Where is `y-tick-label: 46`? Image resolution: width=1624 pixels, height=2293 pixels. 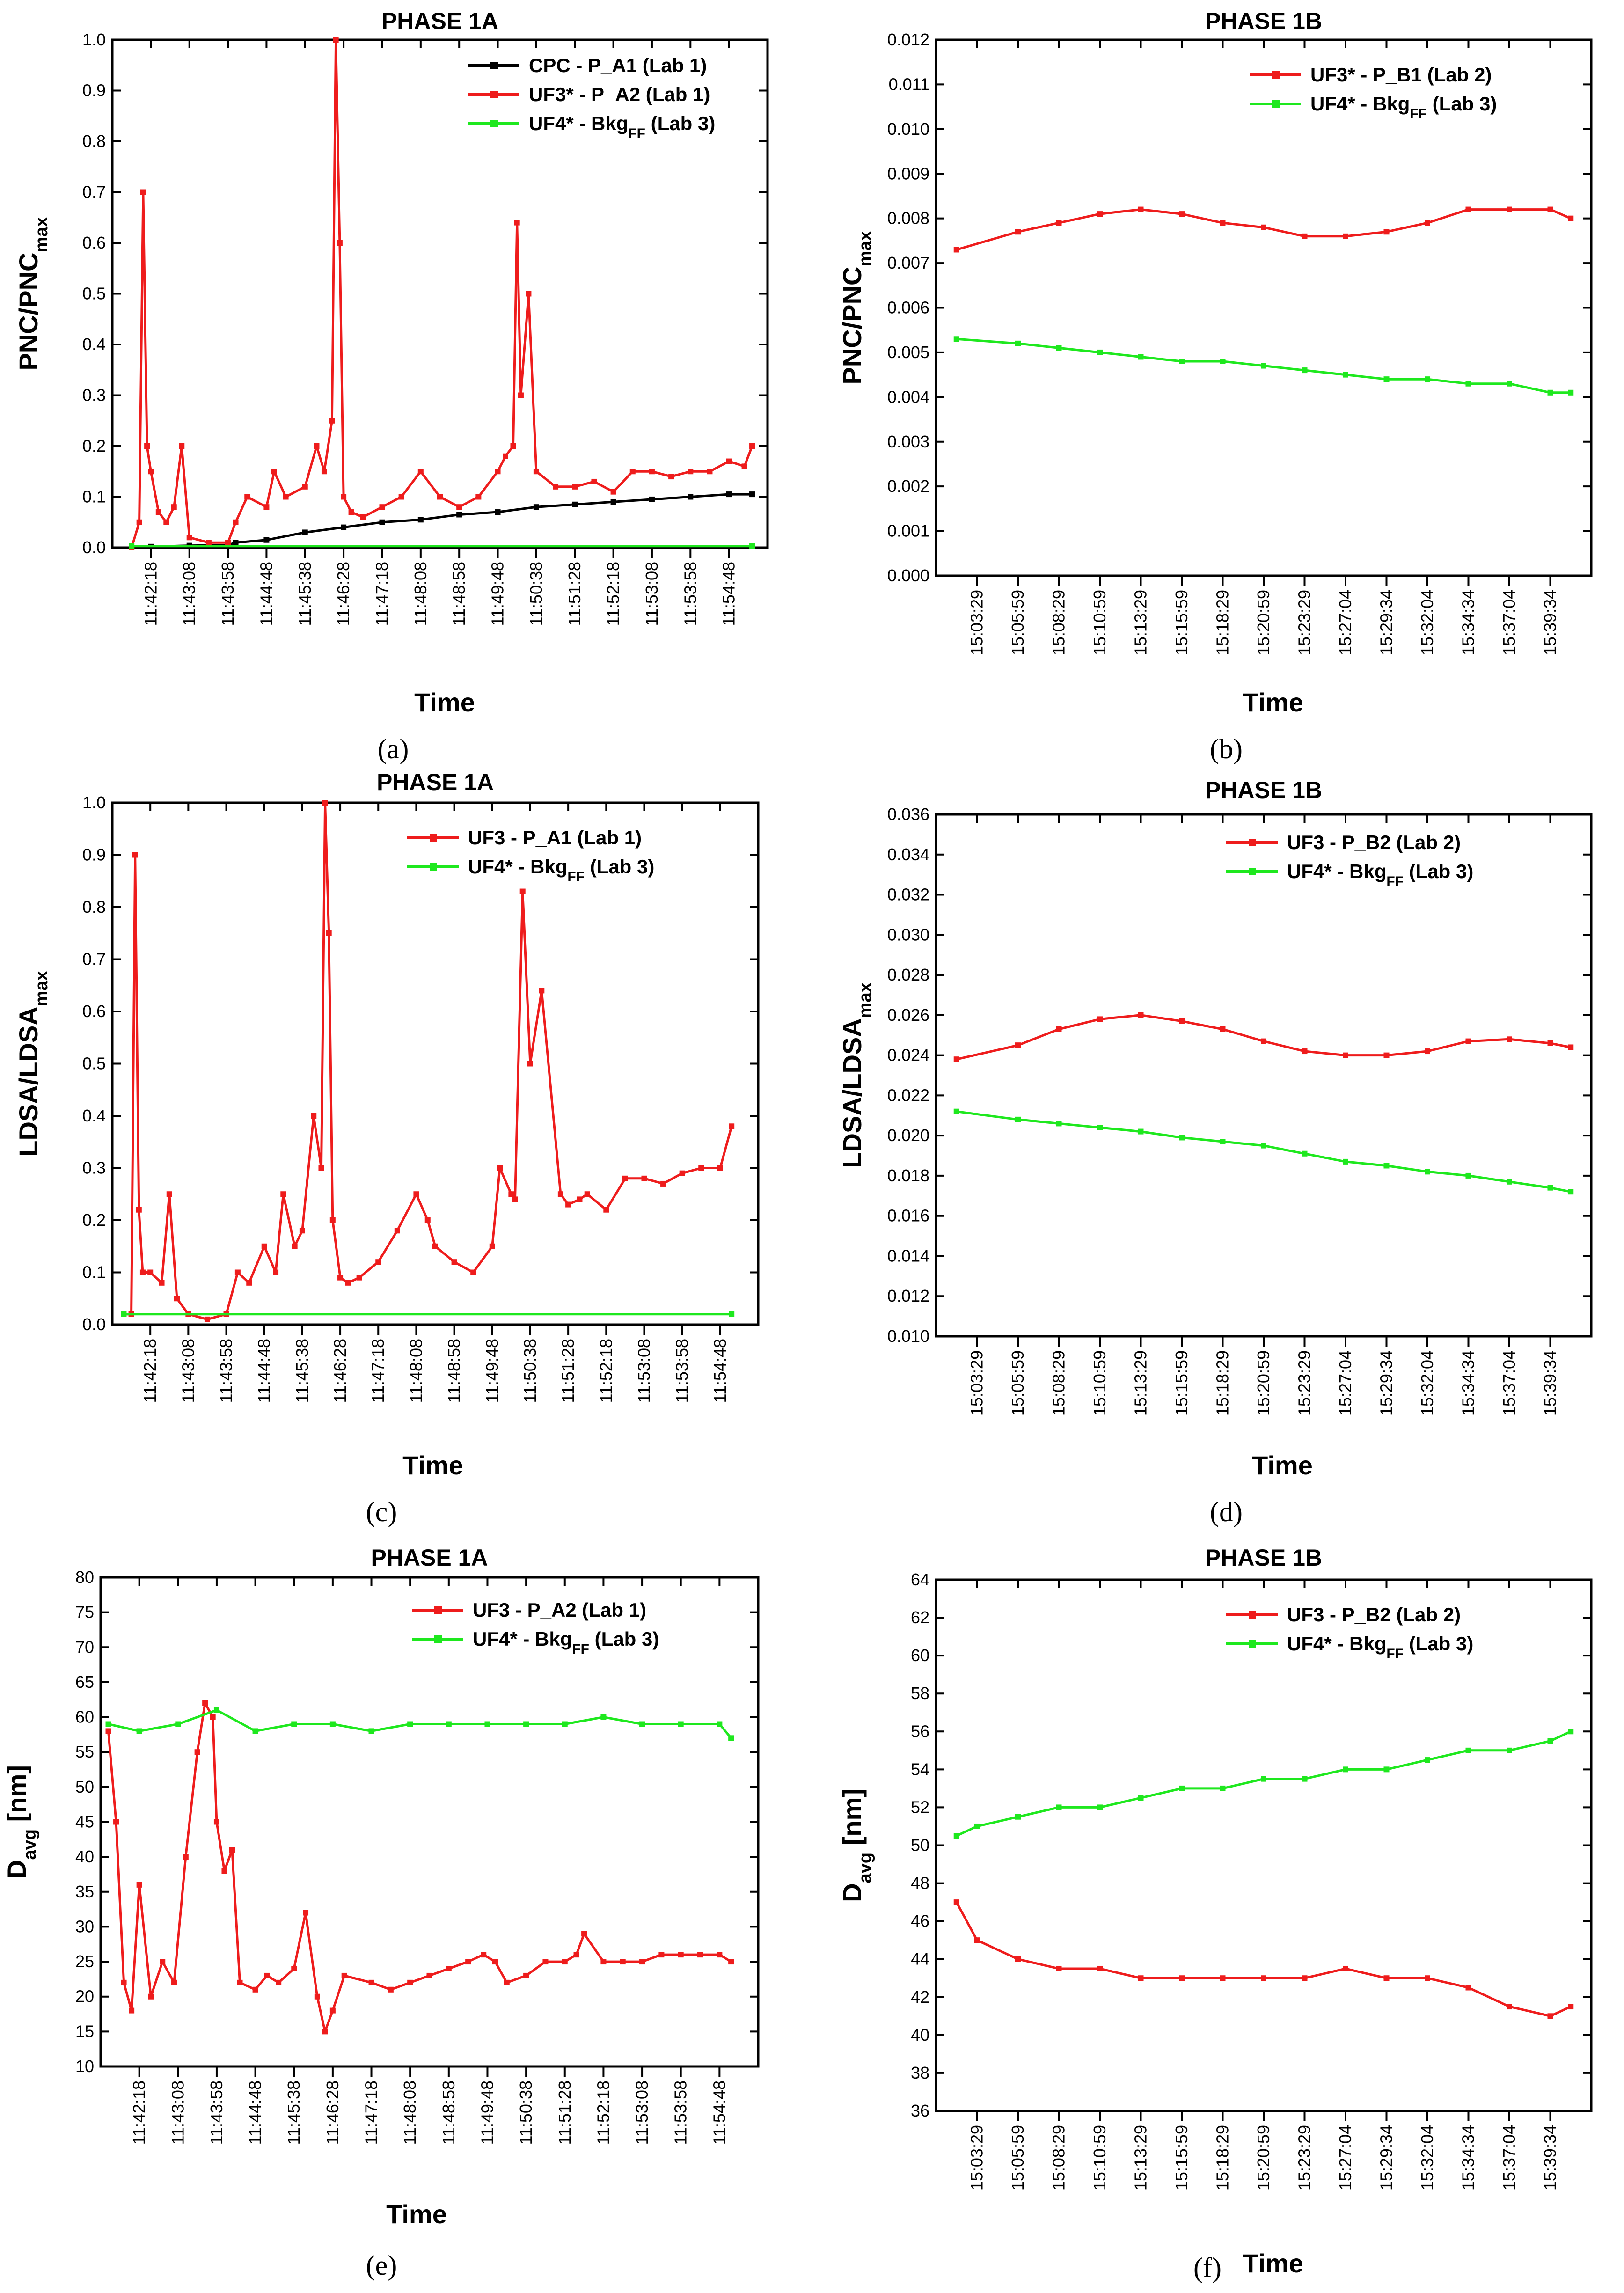
y-tick-label: 46 is located at coordinates (920, 1921).